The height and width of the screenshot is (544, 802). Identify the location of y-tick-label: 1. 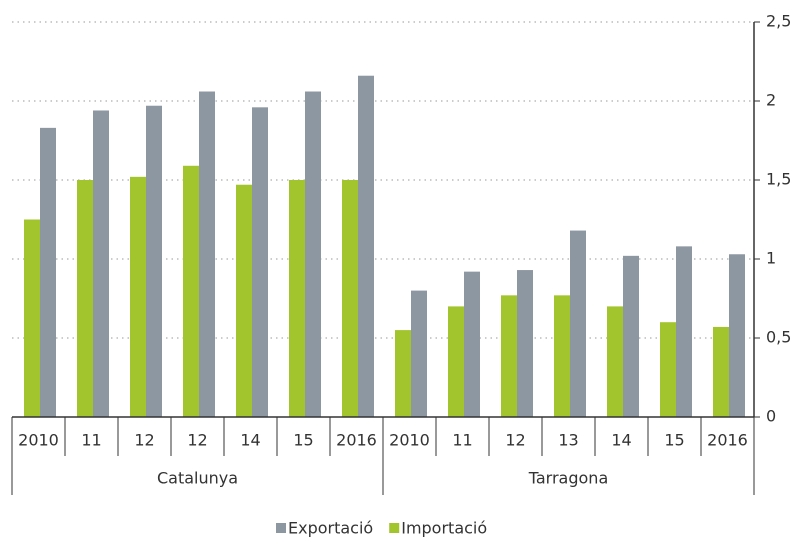
(771, 258).